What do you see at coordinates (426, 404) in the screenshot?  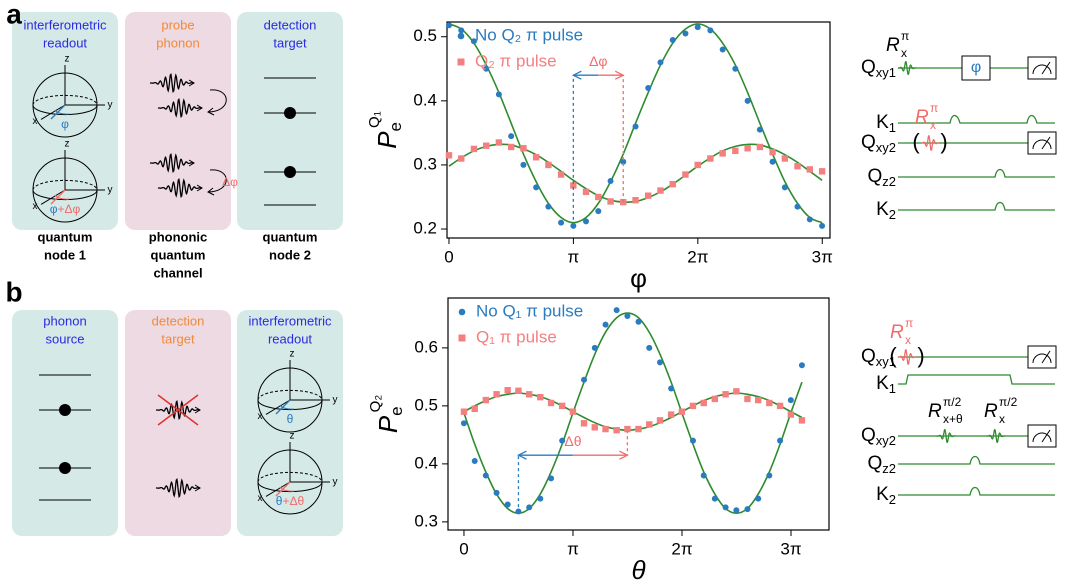 I see `y-tick-label: 0.5` at bounding box center [426, 404].